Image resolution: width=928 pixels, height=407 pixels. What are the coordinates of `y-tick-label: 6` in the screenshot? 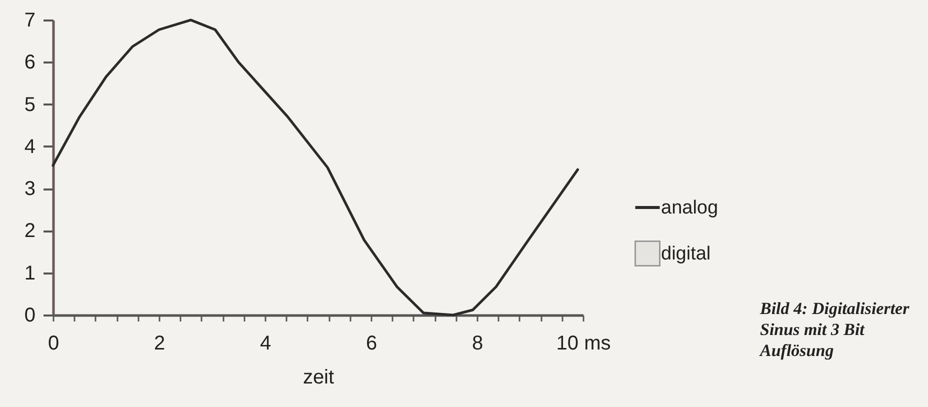 It's located at (30, 63).